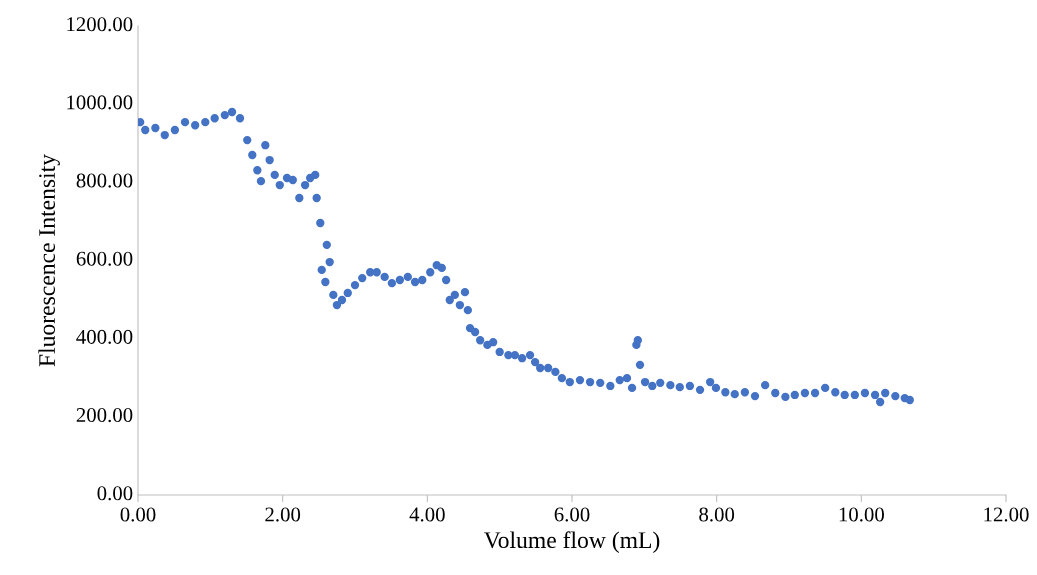 The height and width of the screenshot is (575, 1037). I want to click on y-axis-title: Fluorescence Intensity, so click(49, 260).